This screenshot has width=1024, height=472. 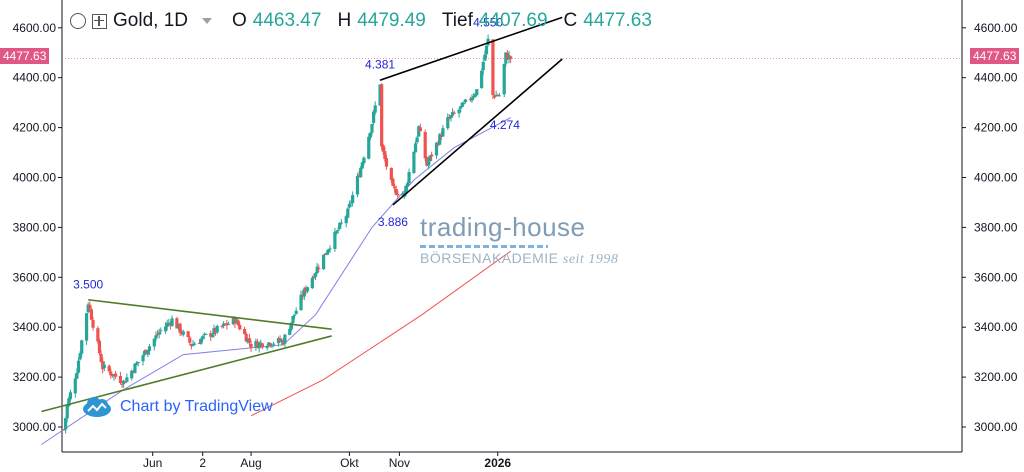 What do you see at coordinates (35, 327) in the screenshot?
I see `y-tick-label-left: 3400.00` at bounding box center [35, 327].